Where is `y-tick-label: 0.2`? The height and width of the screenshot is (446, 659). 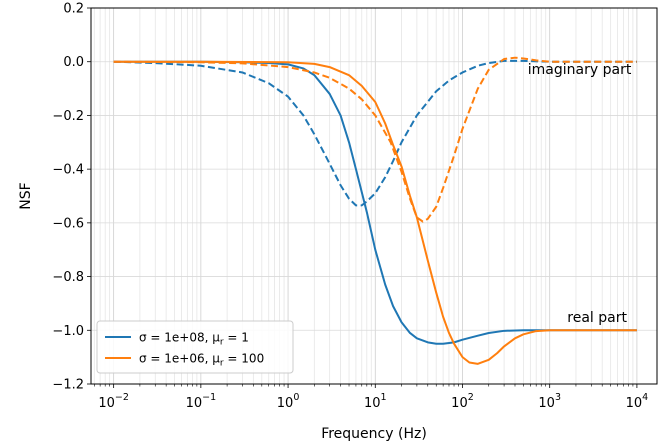
y-tick-label: 0.2 is located at coordinates (73, 9).